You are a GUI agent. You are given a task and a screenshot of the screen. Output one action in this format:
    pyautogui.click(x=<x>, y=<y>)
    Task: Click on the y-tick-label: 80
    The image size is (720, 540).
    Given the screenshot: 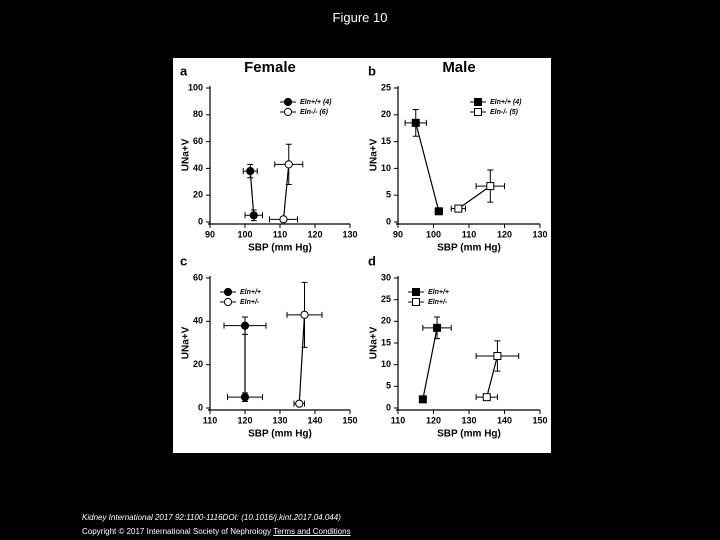 What is the action you would take?
    pyautogui.click(x=198, y=114)
    